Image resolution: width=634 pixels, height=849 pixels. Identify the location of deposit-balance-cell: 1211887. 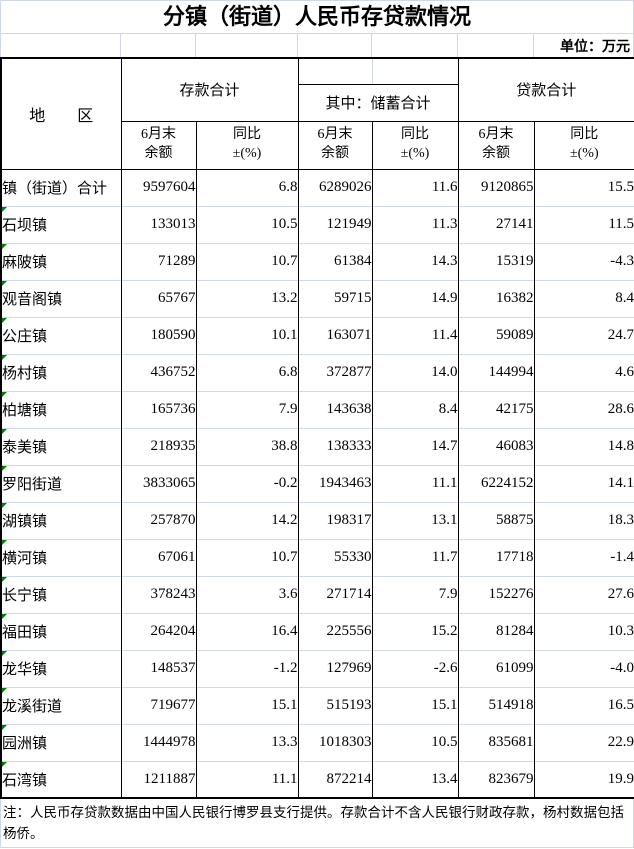
(158, 779).